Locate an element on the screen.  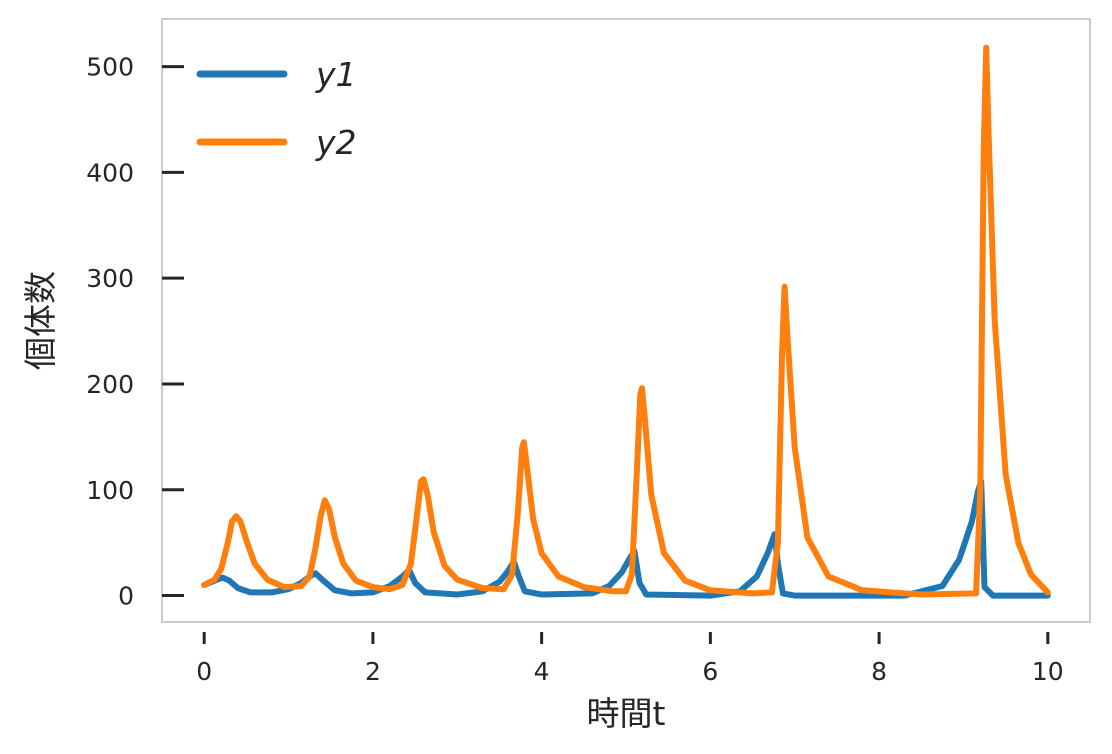
x-tick-label: 10 is located at coordinates (1048, 671).